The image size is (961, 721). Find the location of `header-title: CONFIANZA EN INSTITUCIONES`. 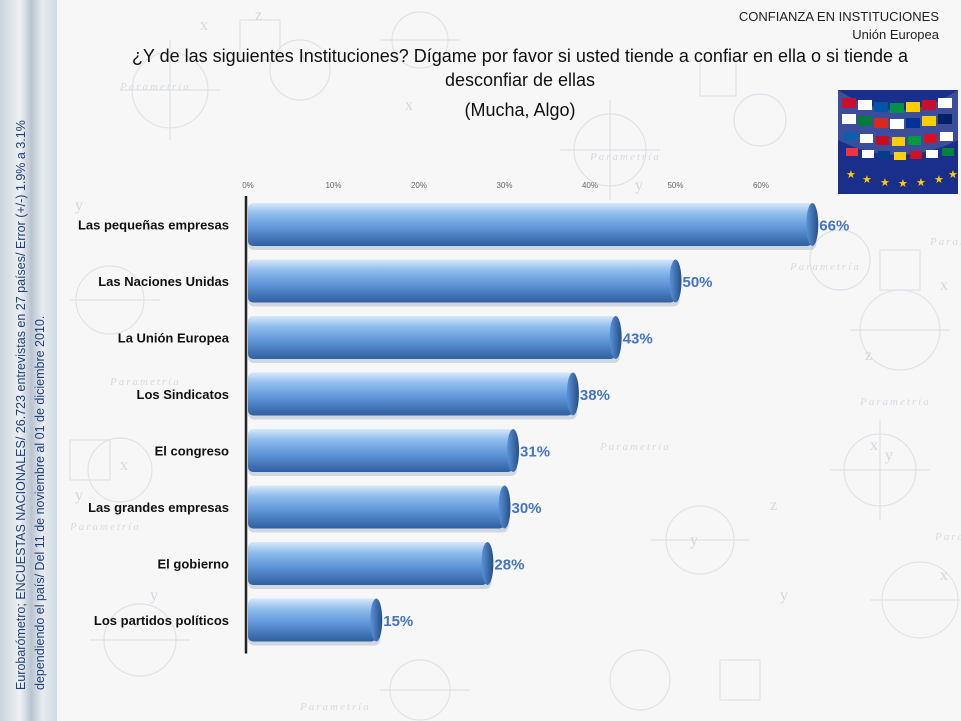

header-title: CONFIANZA EN INSTITUCIONES is located at coordinates (838, 16).